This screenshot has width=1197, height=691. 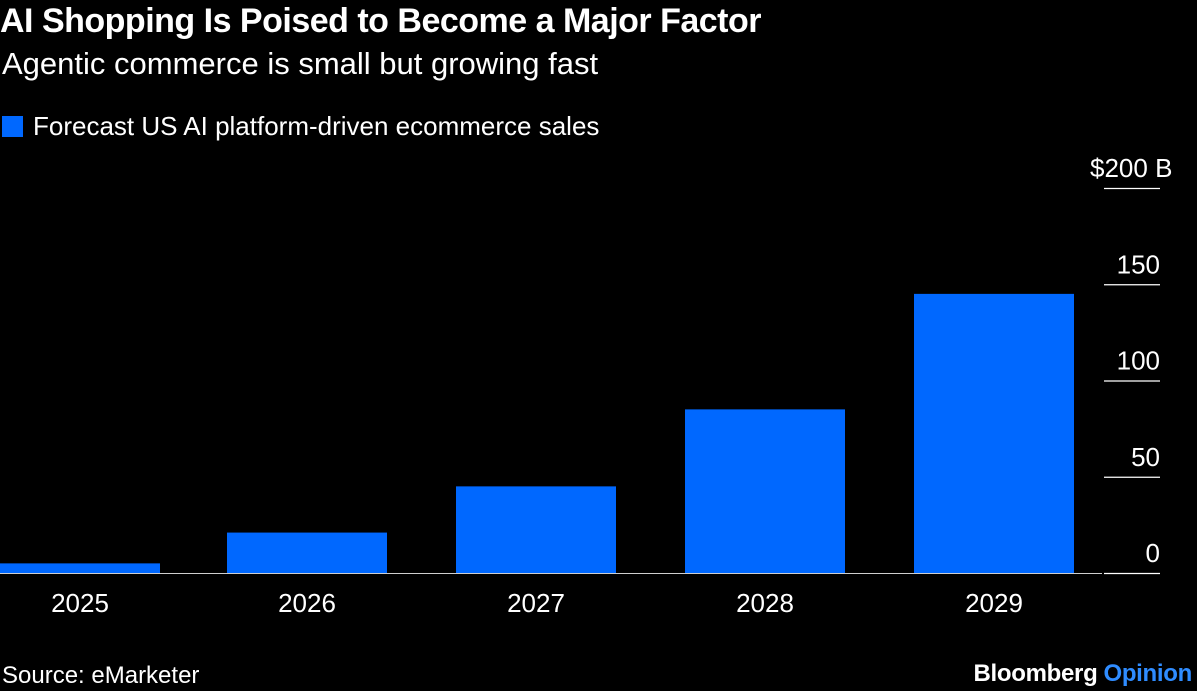 I want to click on y-tick-label-150: 150, so click(x=1138, y=264).